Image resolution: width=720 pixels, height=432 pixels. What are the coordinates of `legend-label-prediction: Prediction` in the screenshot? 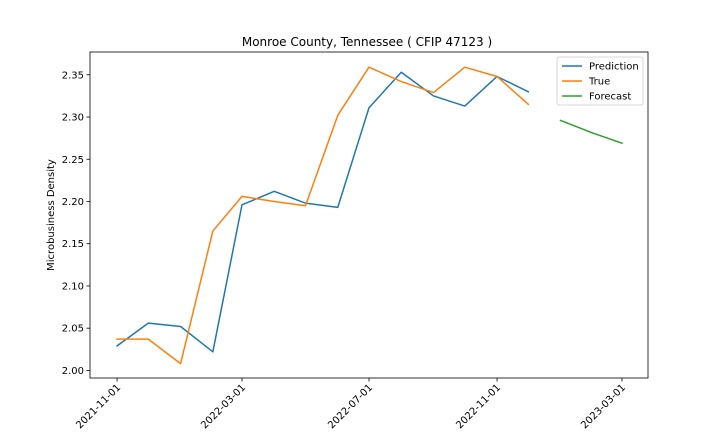 It's located at (614, 67).